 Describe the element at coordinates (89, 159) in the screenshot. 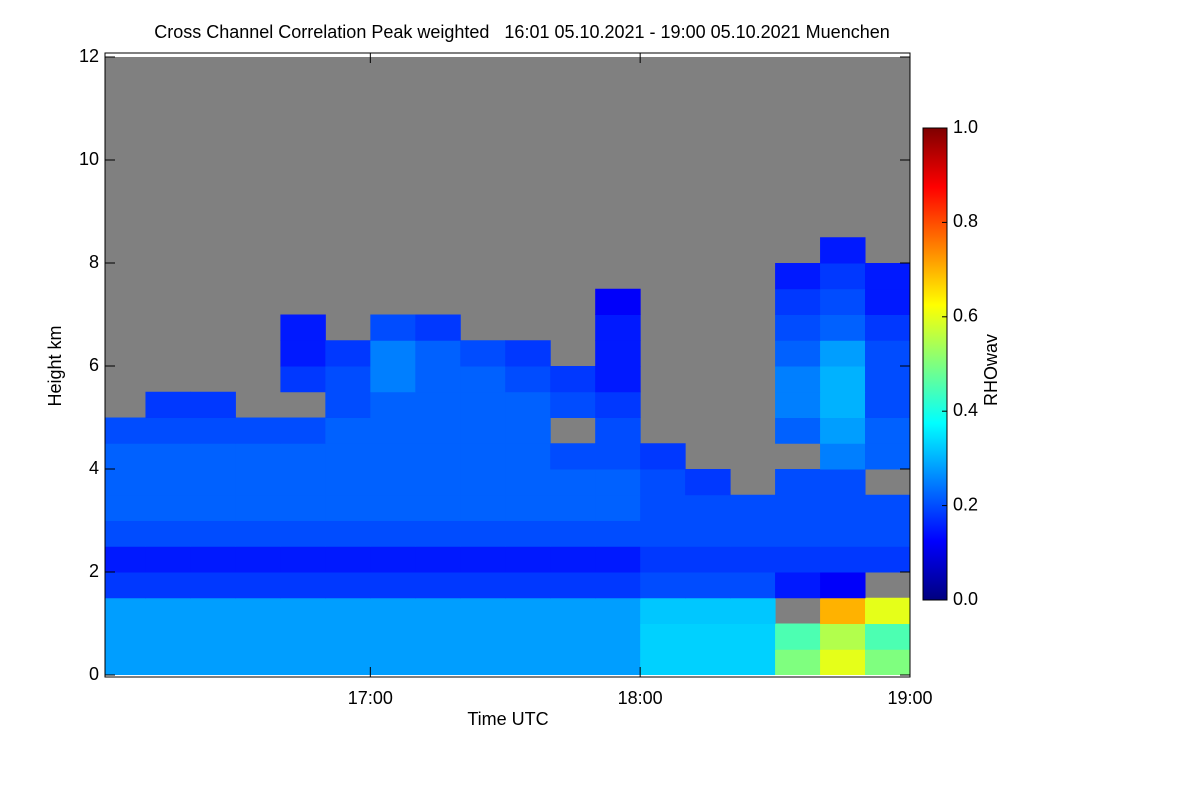

I see `y-tick-label: 10` at that location.